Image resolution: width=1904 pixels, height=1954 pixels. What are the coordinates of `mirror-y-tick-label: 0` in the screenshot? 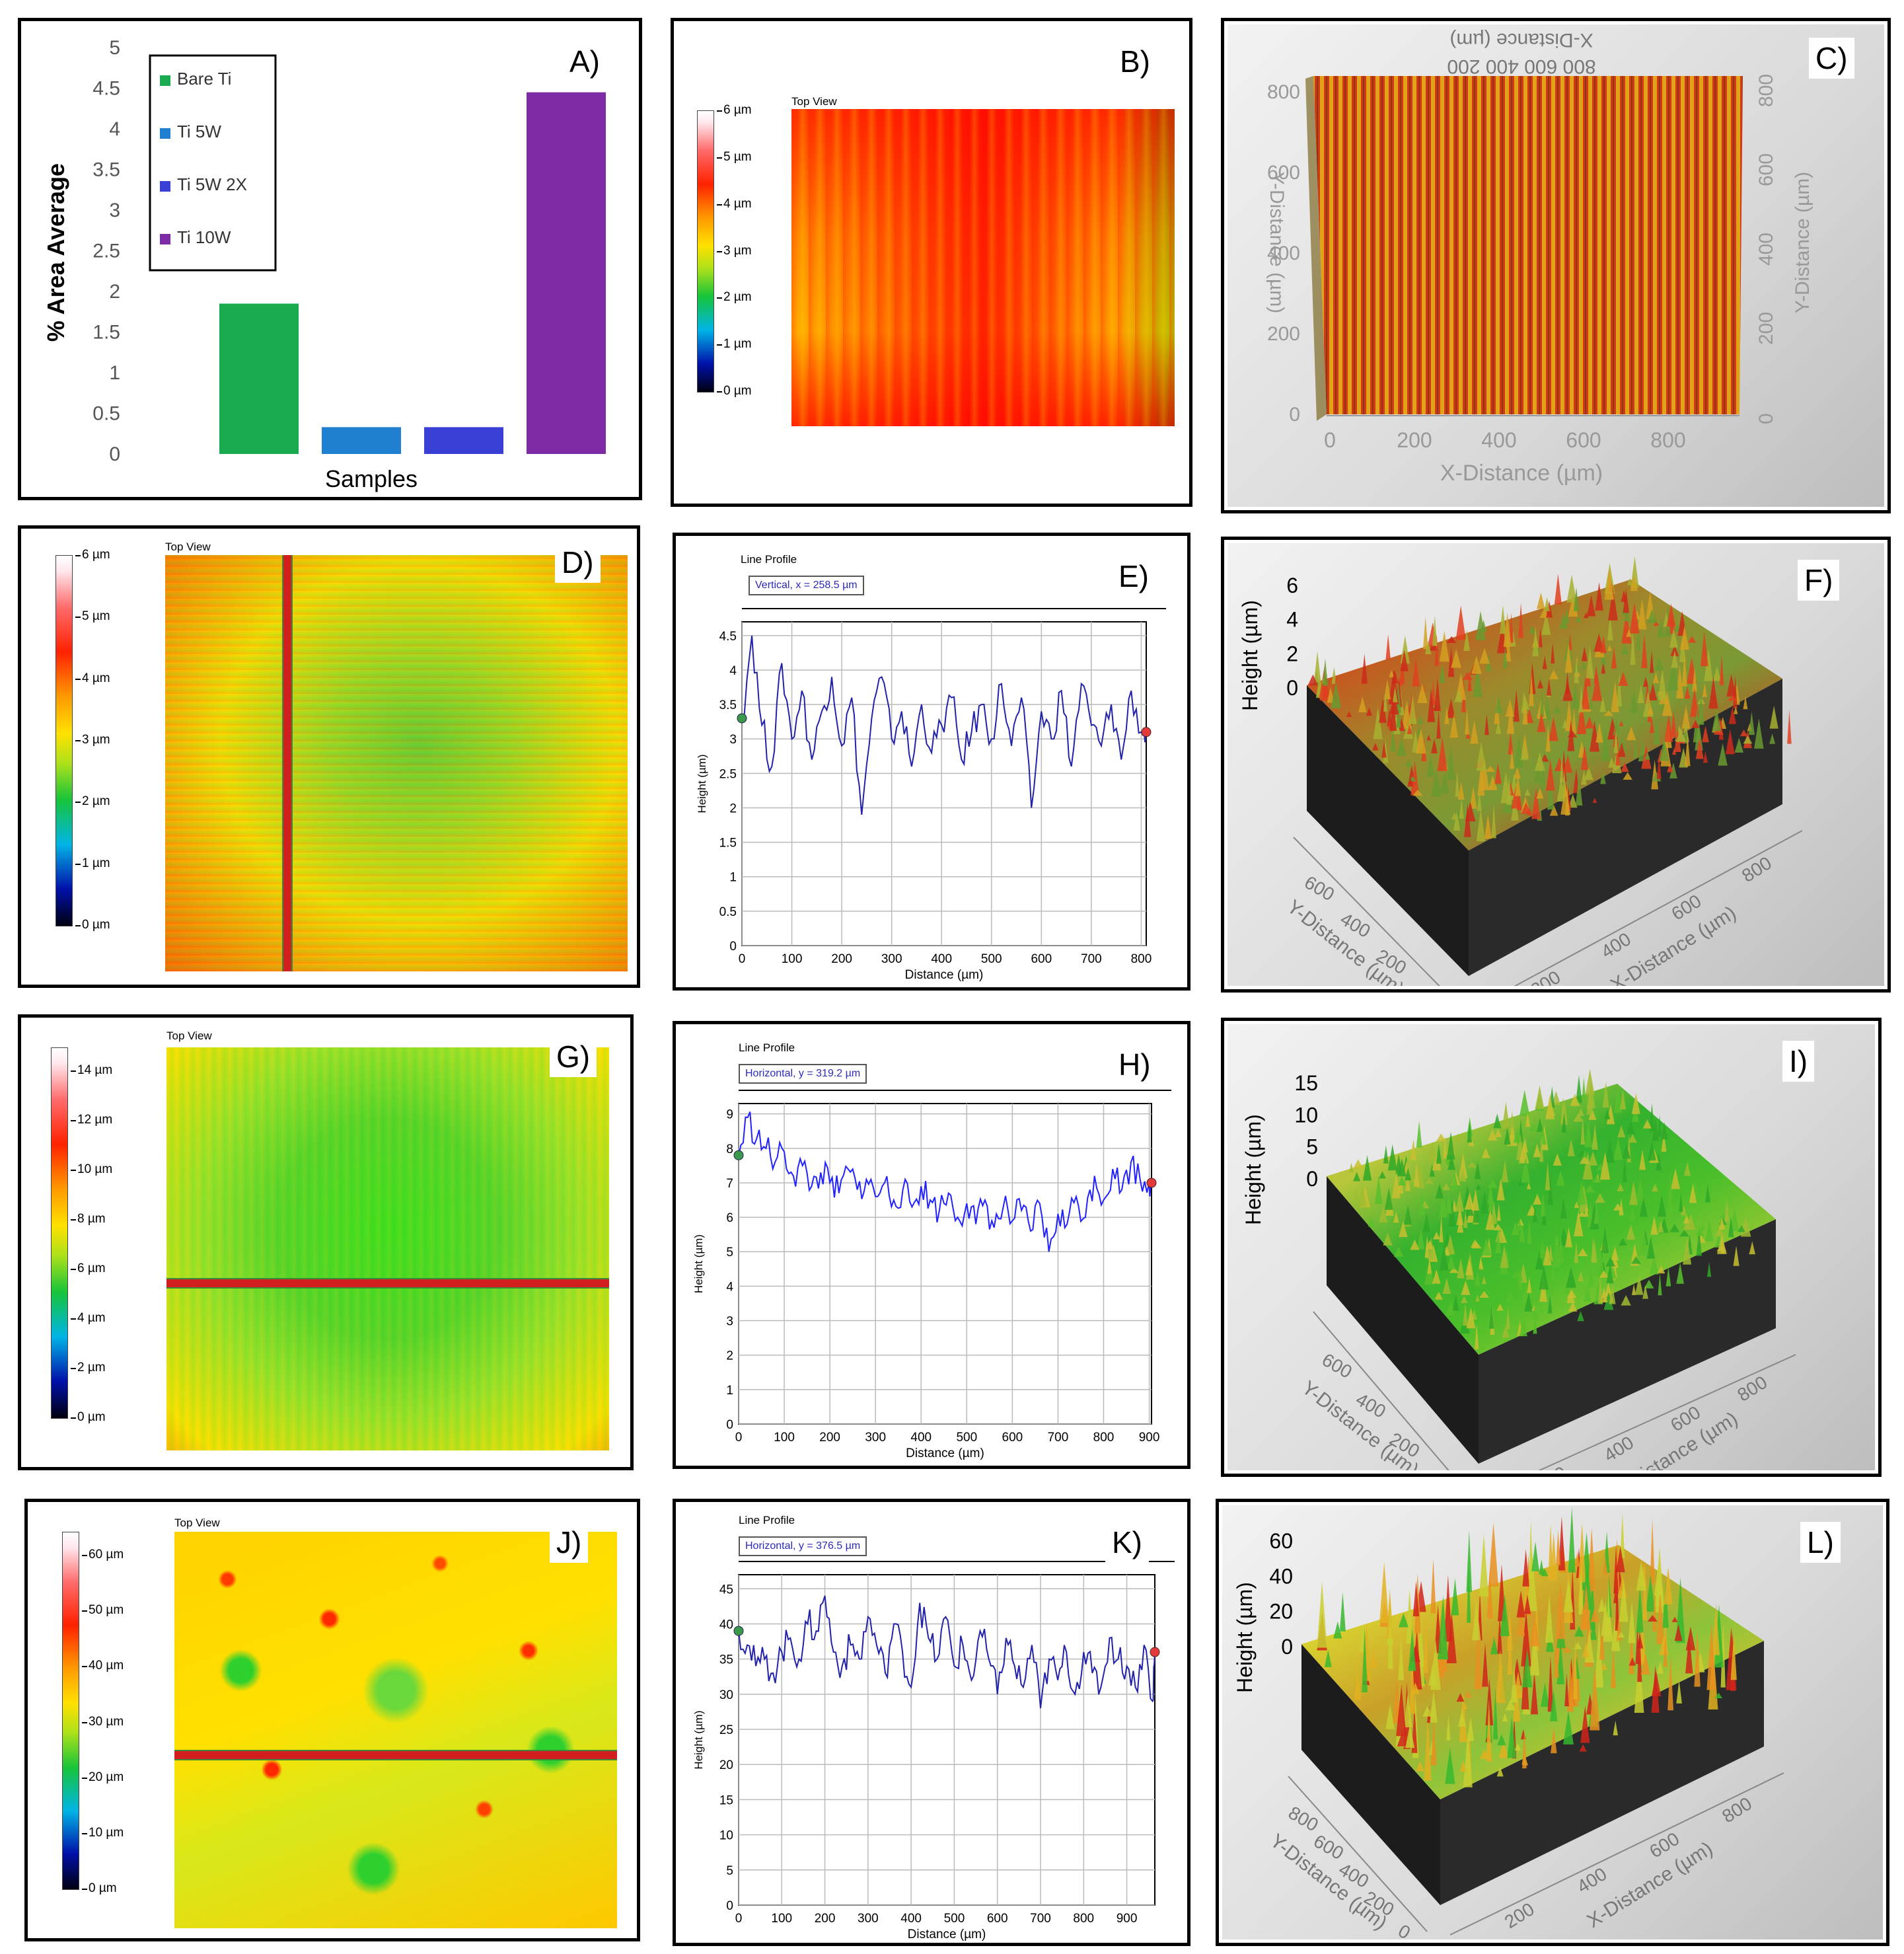 It's located at (1766, 418).